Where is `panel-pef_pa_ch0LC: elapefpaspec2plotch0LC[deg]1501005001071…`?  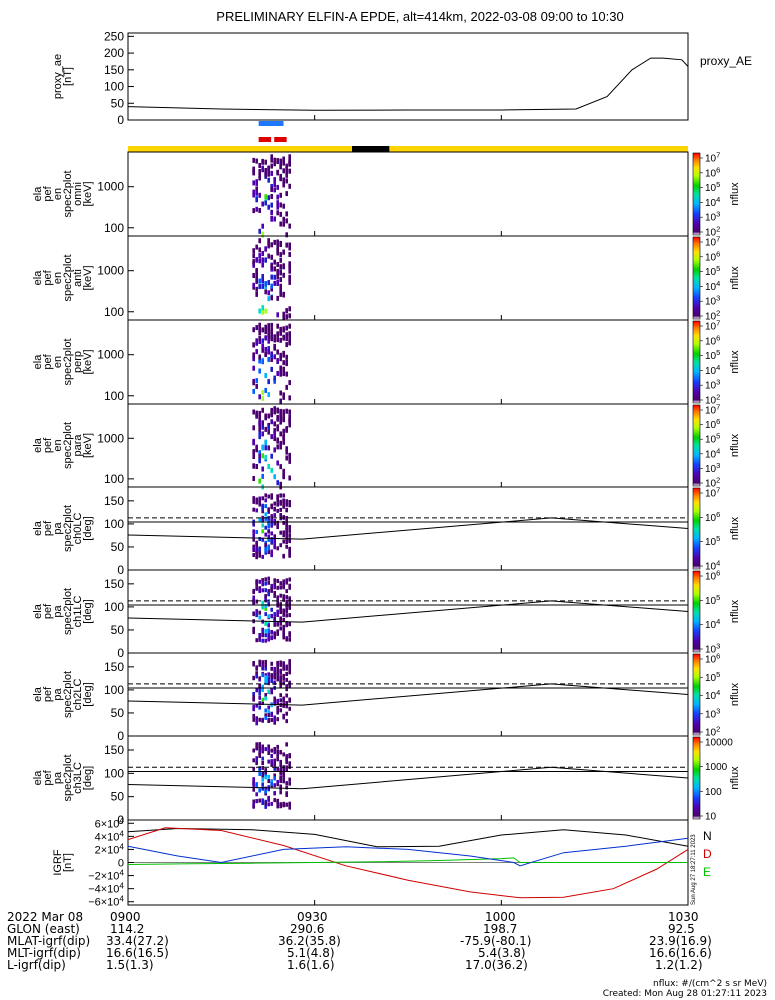 panel-pef_pa_ch0LC: elapefpaspec2plotch0LC[deg]1501005001071… is located at coordinates (386, 532).